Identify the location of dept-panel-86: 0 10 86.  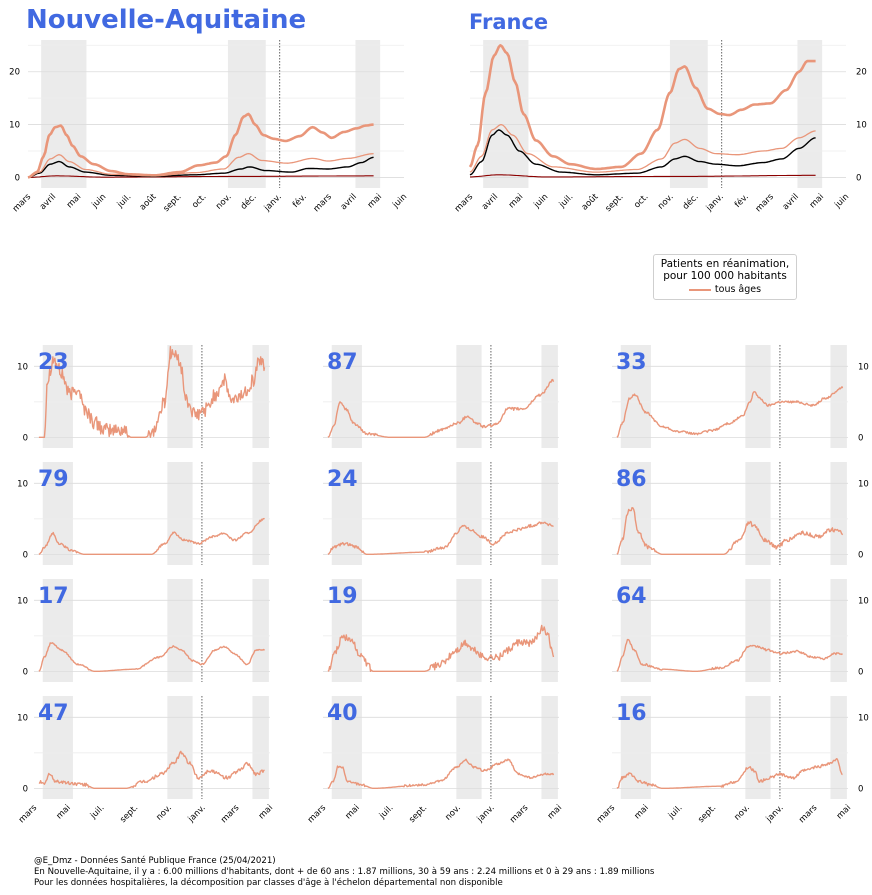
(740, 513).